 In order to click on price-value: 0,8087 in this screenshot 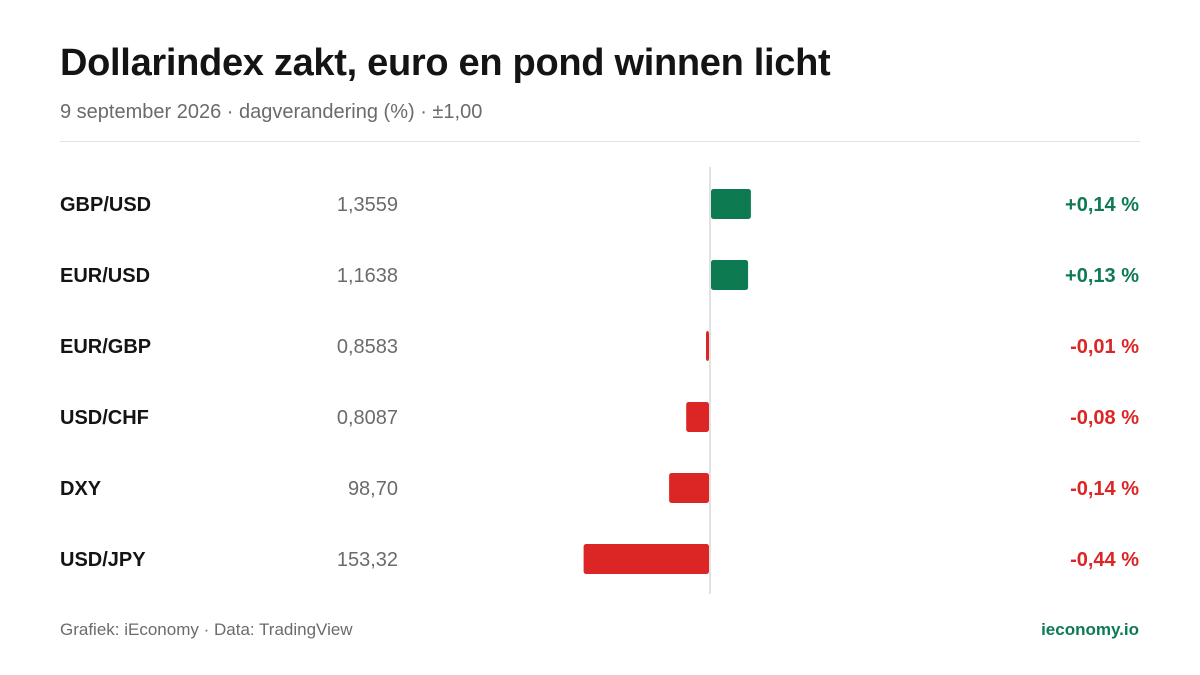, I will do `click(367, 418)`.